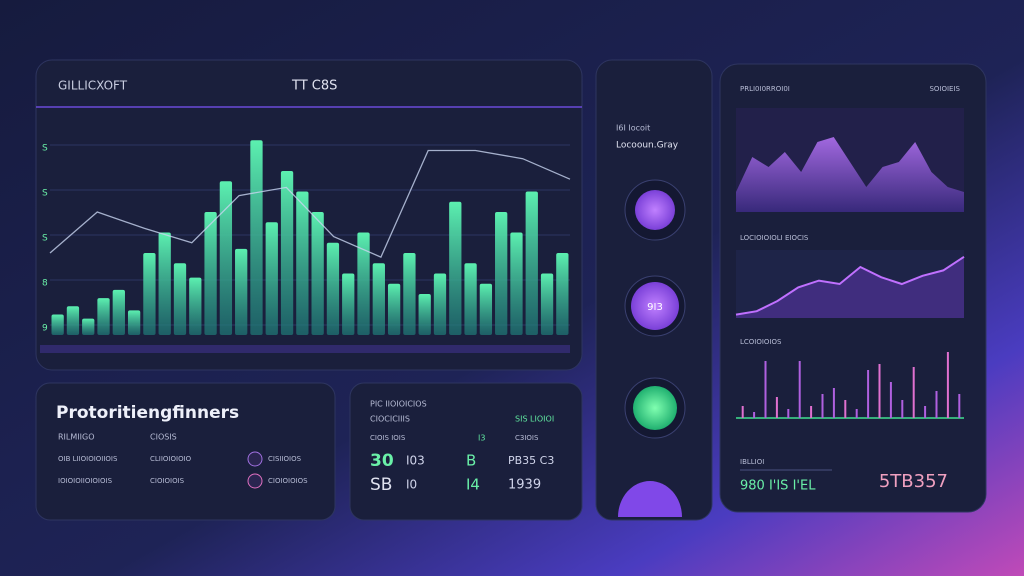 This screenshot has width=1024, height=576. Describe the element at coordinates (531, 460) in the screenshot. I see `stat-value: PB35 C3` at that location.